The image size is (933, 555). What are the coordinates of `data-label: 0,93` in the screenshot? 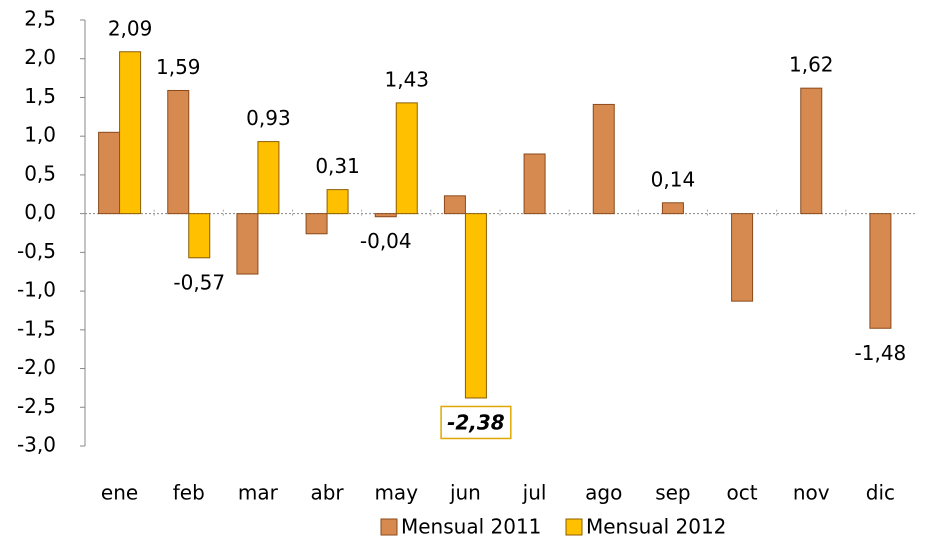 It's located at (268, 118).